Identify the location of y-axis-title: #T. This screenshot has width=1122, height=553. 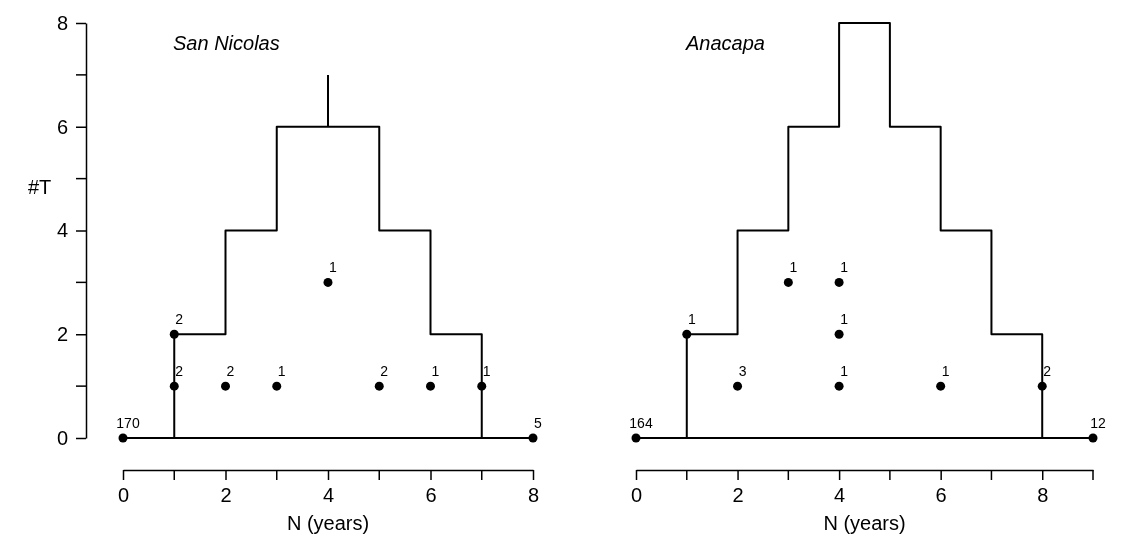
(40, 187).